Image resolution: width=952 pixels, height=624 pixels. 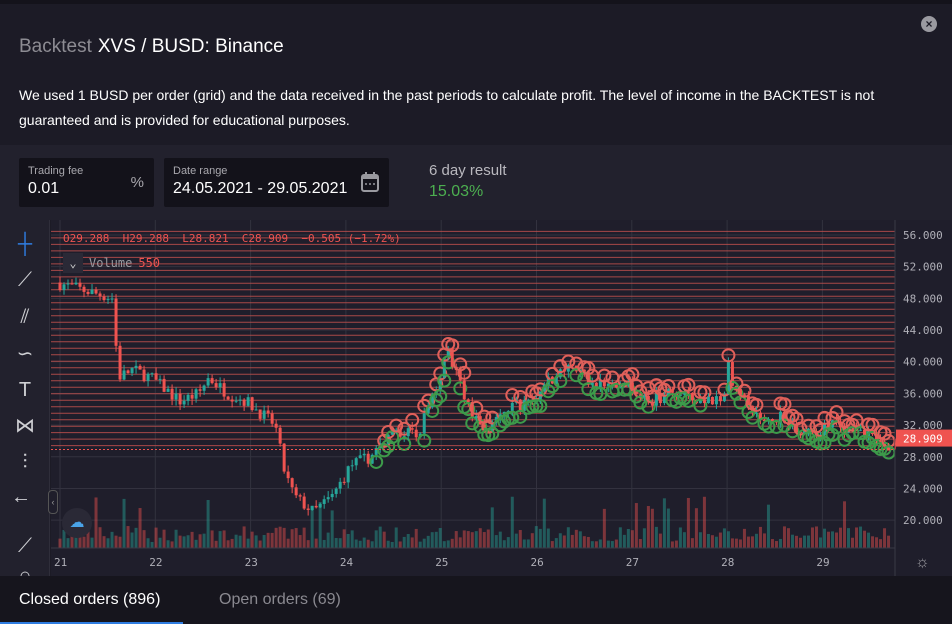 What do you see at coordinates (21, 497) in the screenshot?
I see `back-arrow-icon: ←` at bounding box center [21, 497].